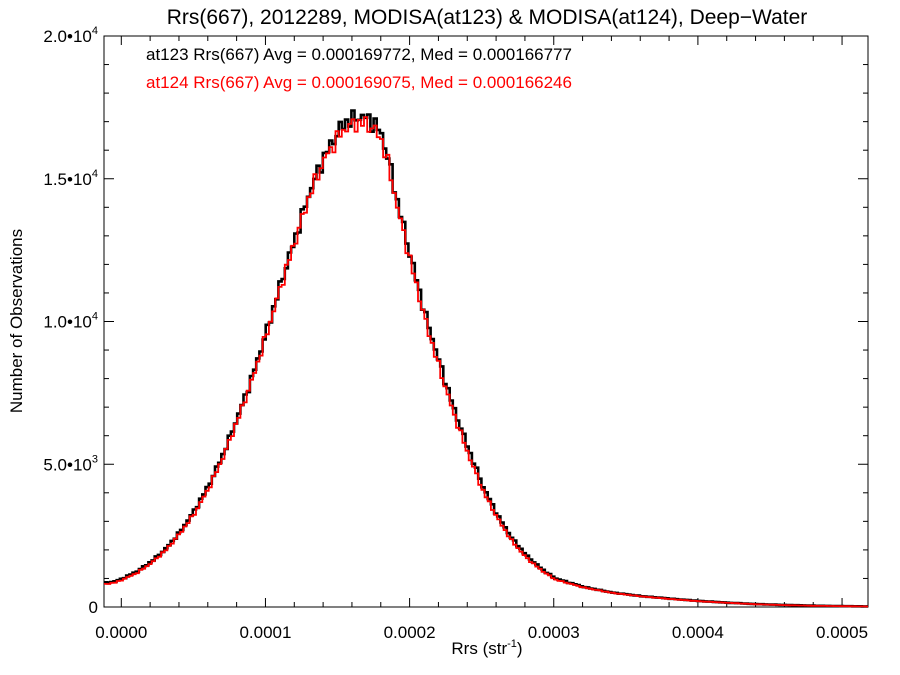 This screenshot has width=900, height=675. I want to click on y-tick-label: 5.0•103, so click(70, 463).